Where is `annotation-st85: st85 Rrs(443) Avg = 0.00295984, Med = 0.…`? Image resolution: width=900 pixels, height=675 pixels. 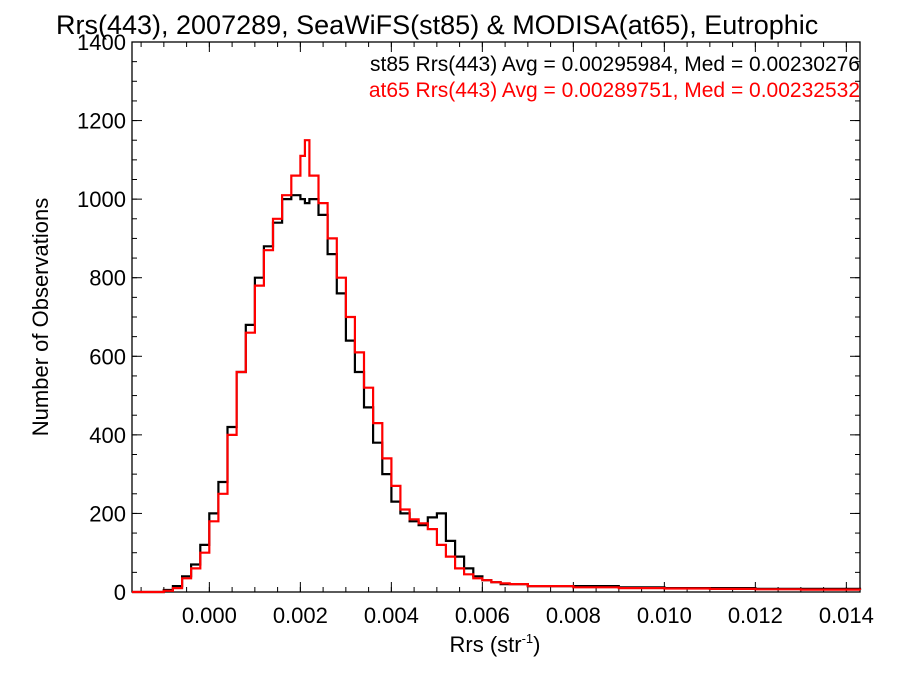
annotation-st85: st85 Rrs(443) Avg = 0.00295984, Med = 0.… is located at coordinates (615, 64).